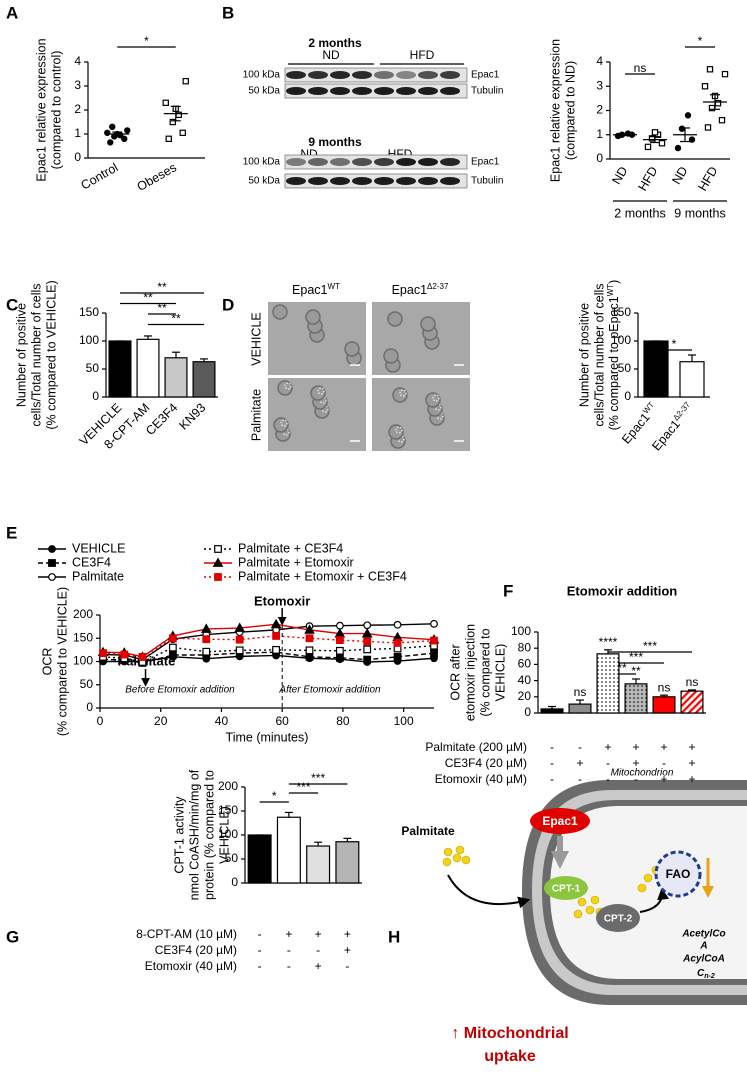 The width and height of the screenshot is (747, 1080). What do you see at coordinates (640, 68) in the screenshot?
I see `significance-label: ns` at bounding box center [640, 68].